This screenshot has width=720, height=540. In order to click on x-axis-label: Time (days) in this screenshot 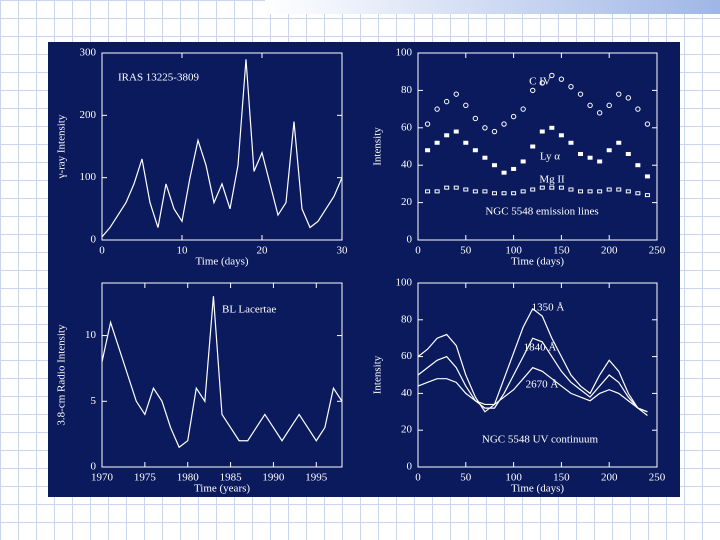, I will do `click(537, 489)`.